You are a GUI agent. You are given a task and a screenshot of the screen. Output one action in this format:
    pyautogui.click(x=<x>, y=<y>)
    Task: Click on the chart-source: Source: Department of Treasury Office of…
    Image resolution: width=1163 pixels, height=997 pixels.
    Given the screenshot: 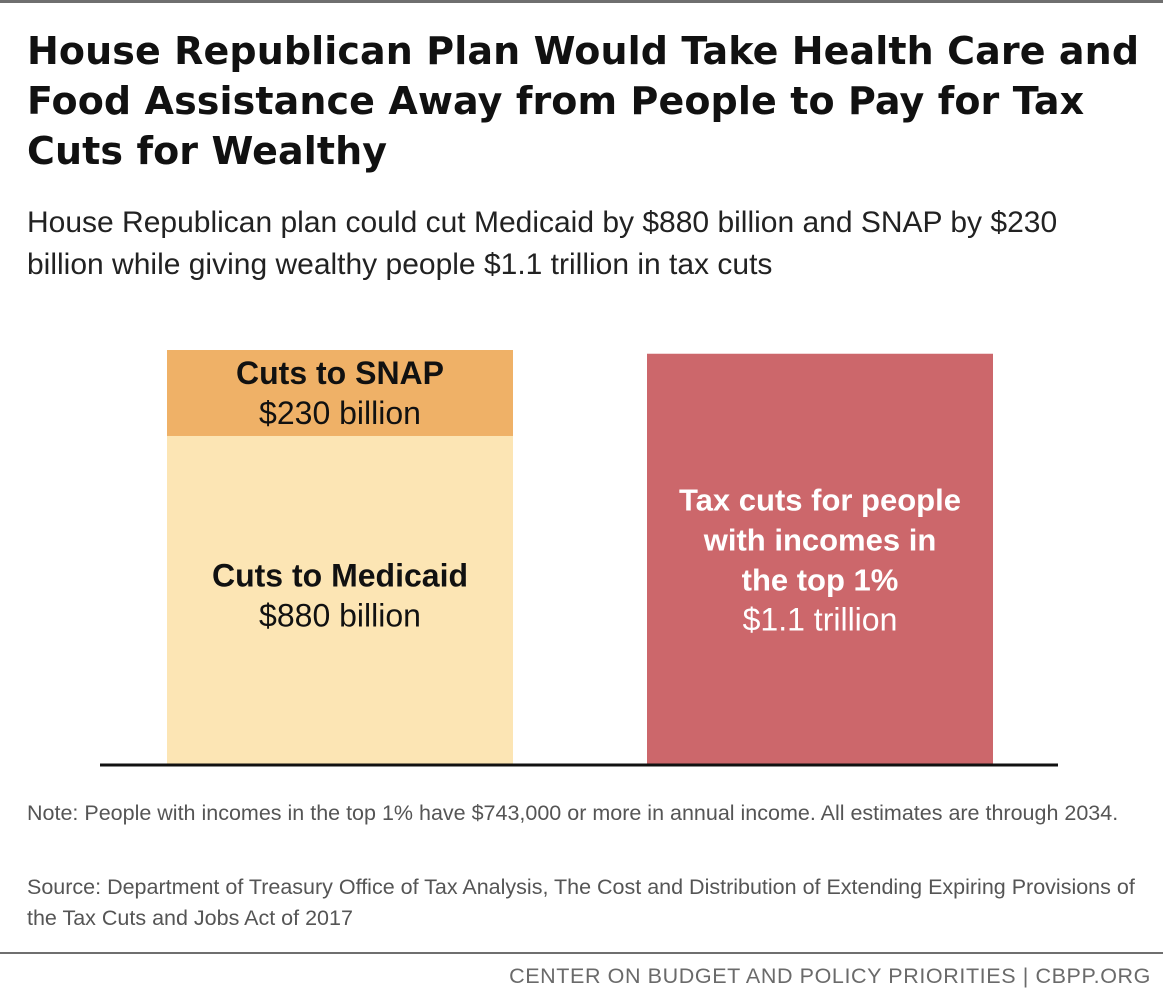 What is the action you would take?
    pyautogui.click(x=581, y=902)
    